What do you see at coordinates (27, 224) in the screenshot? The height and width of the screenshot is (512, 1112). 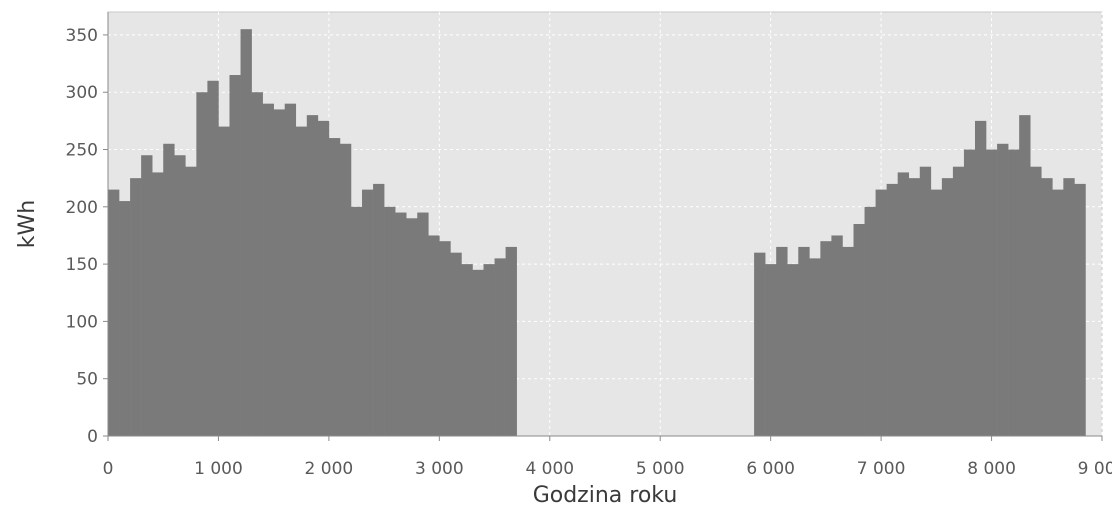 I see `y-axis-title: kWh` at bounding box center [27, 224].